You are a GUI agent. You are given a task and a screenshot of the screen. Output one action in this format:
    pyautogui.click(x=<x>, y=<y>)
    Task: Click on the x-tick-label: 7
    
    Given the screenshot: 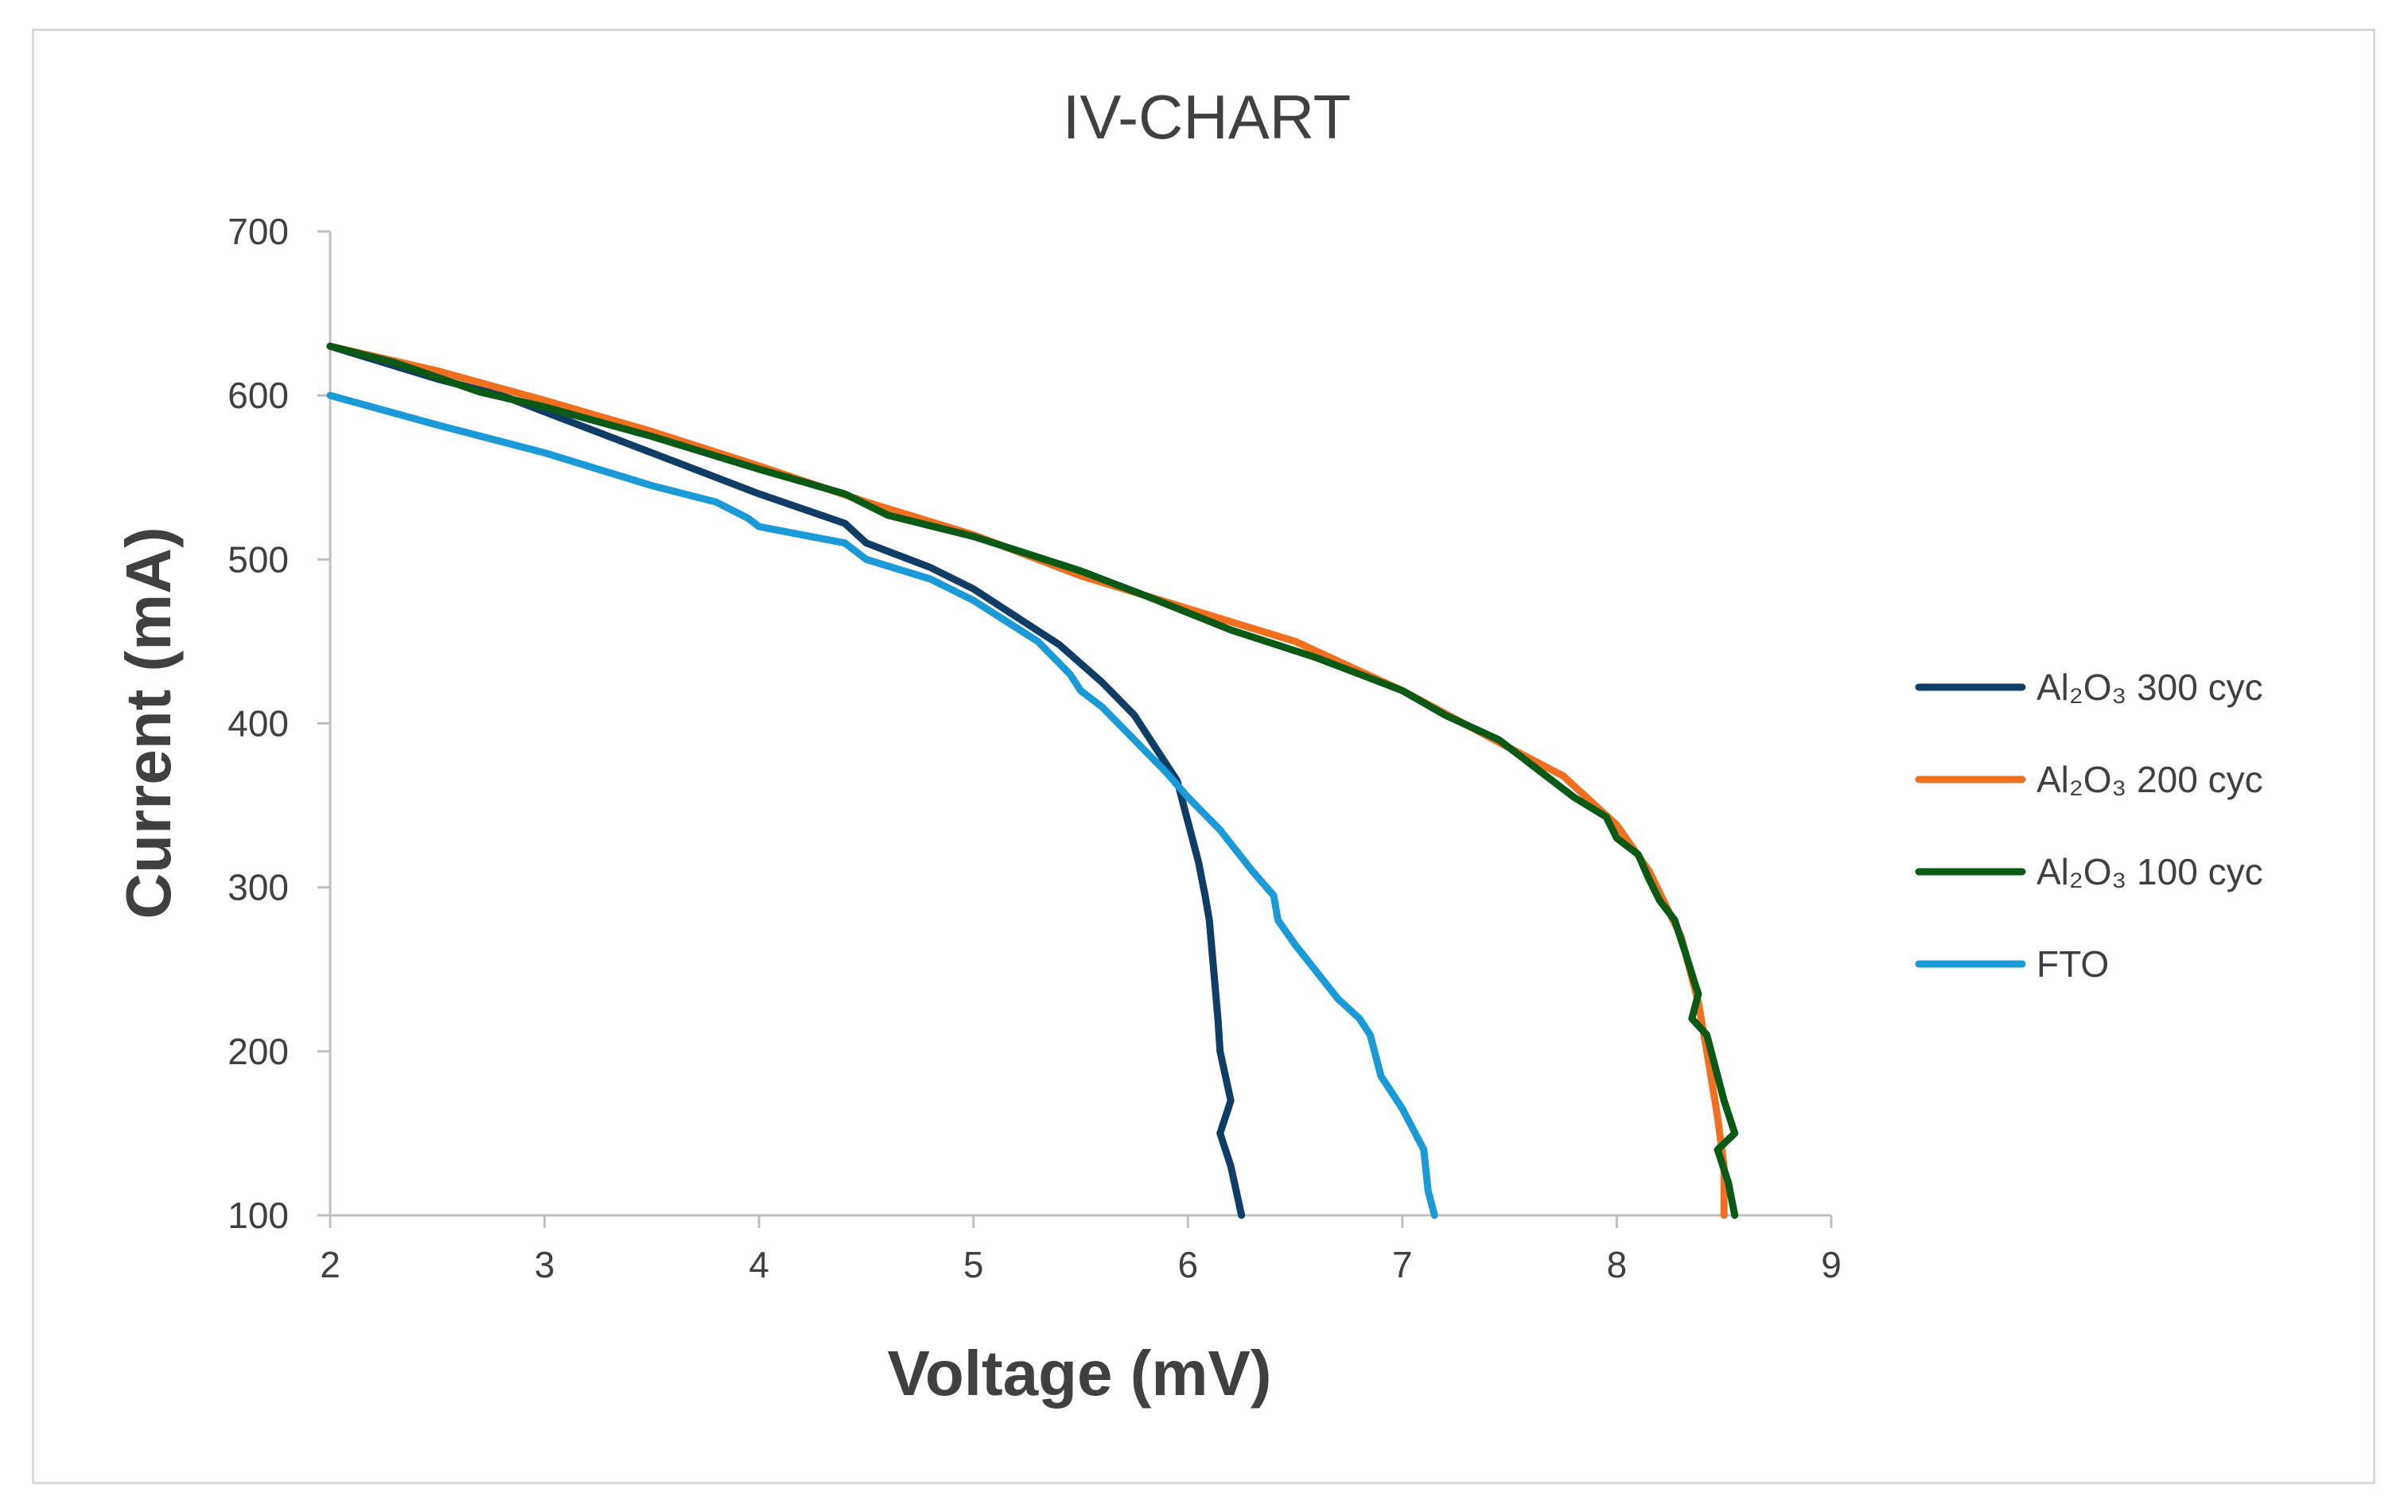 What is the action you would take?
    pyautogui.click(x=1402, y=1264)
    